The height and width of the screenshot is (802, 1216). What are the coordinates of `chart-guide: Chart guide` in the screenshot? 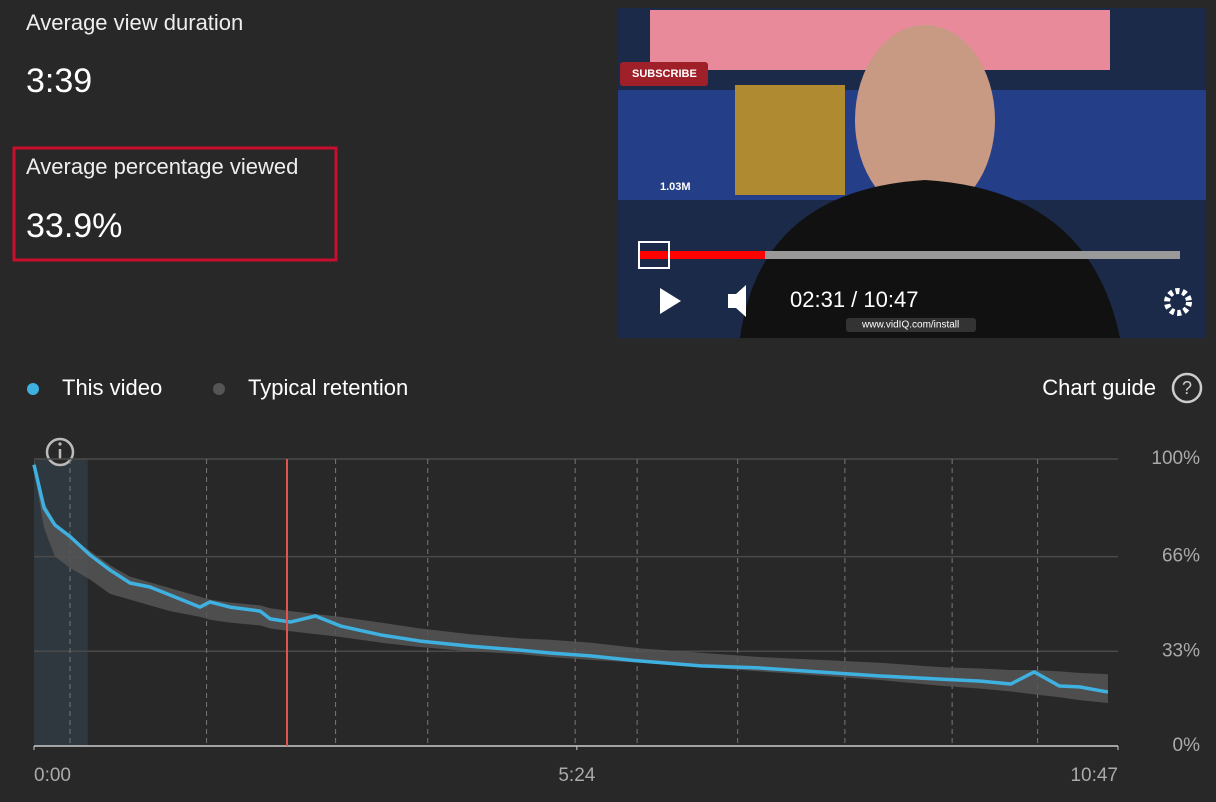 It's located at (1099, 387).